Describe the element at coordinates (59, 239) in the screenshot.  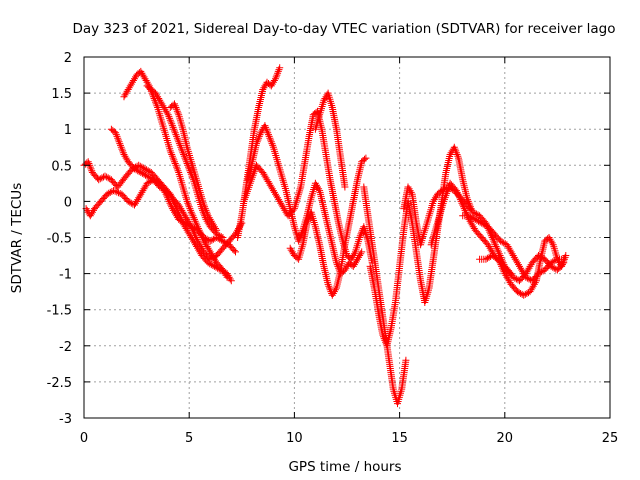
I see `y-tick-label: -0.5` at that location.